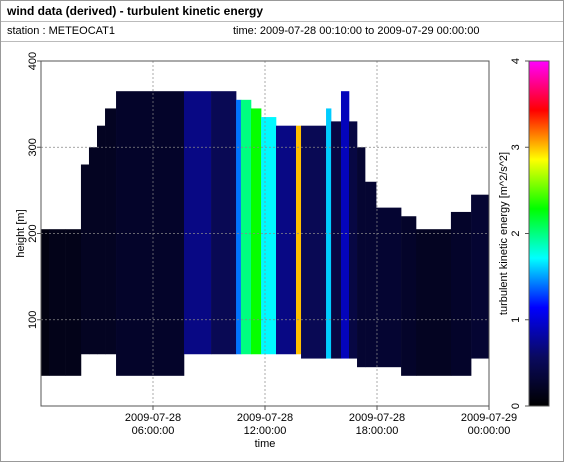 This screenshot has width=564, height=462. What do you see at coordinates (265, 444) in the screenshot?
I see `x-axis-label: time` at bounding box center [265, 444].